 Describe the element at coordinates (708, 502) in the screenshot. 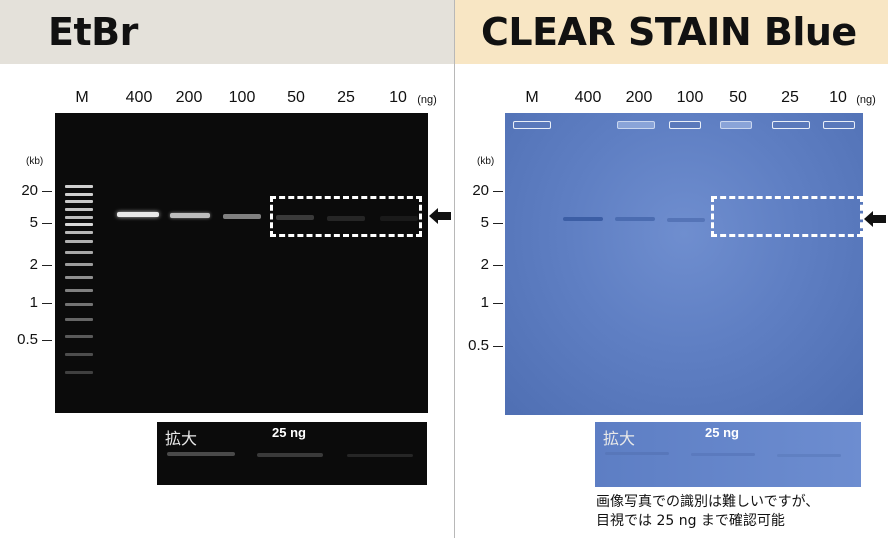

I see `note-line-1: 画像写真での識別は難しいですが、` at that location.